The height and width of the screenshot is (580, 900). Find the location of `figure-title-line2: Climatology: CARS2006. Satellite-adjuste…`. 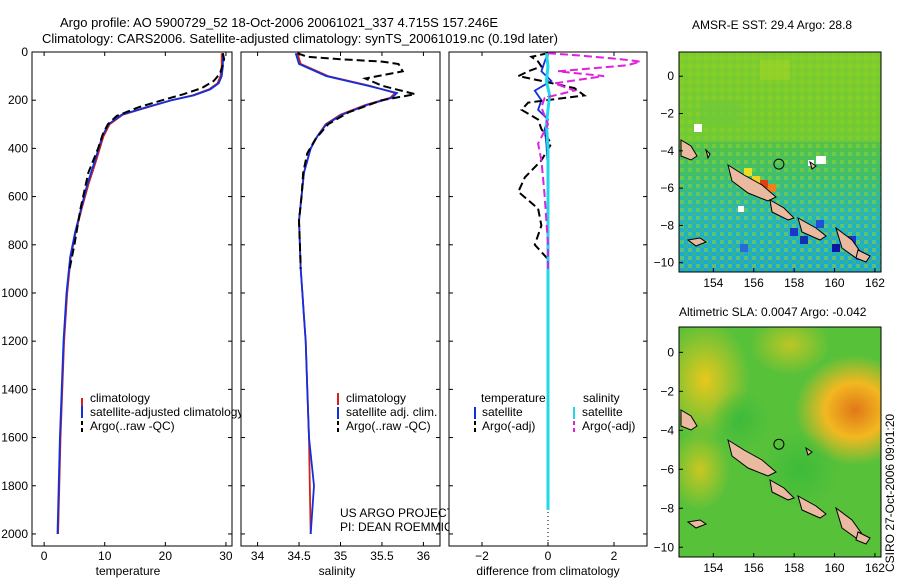

figure-title-line2: Climatology: CARS2006. Satellite-adjuste… is located at coordinates (300, 38).